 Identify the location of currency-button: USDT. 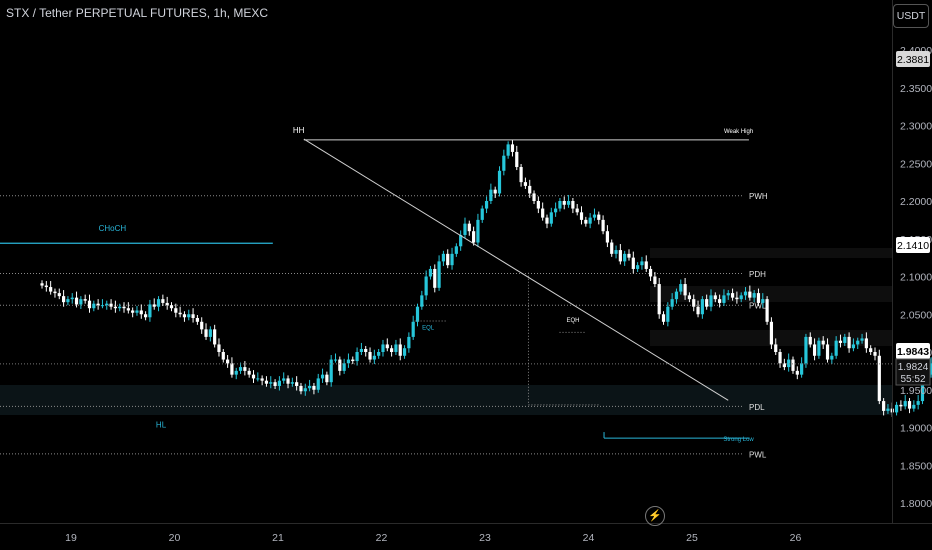
(911, 16).